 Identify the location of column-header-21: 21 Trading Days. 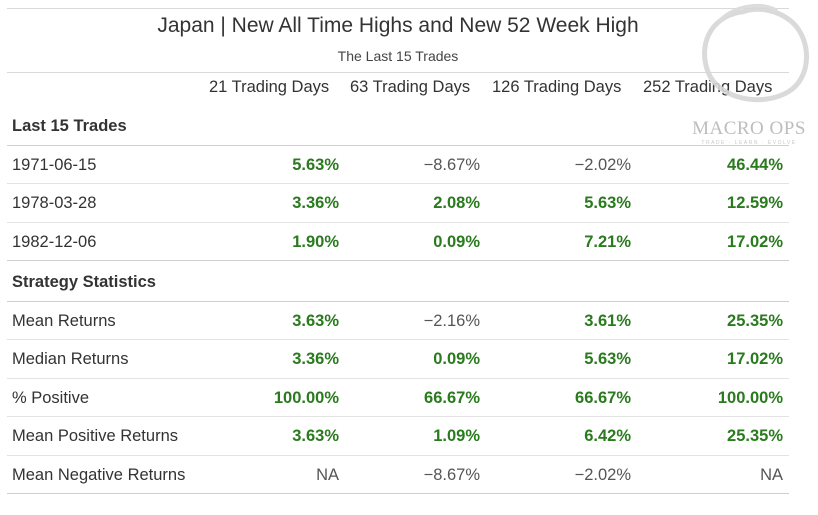
(269, 87).